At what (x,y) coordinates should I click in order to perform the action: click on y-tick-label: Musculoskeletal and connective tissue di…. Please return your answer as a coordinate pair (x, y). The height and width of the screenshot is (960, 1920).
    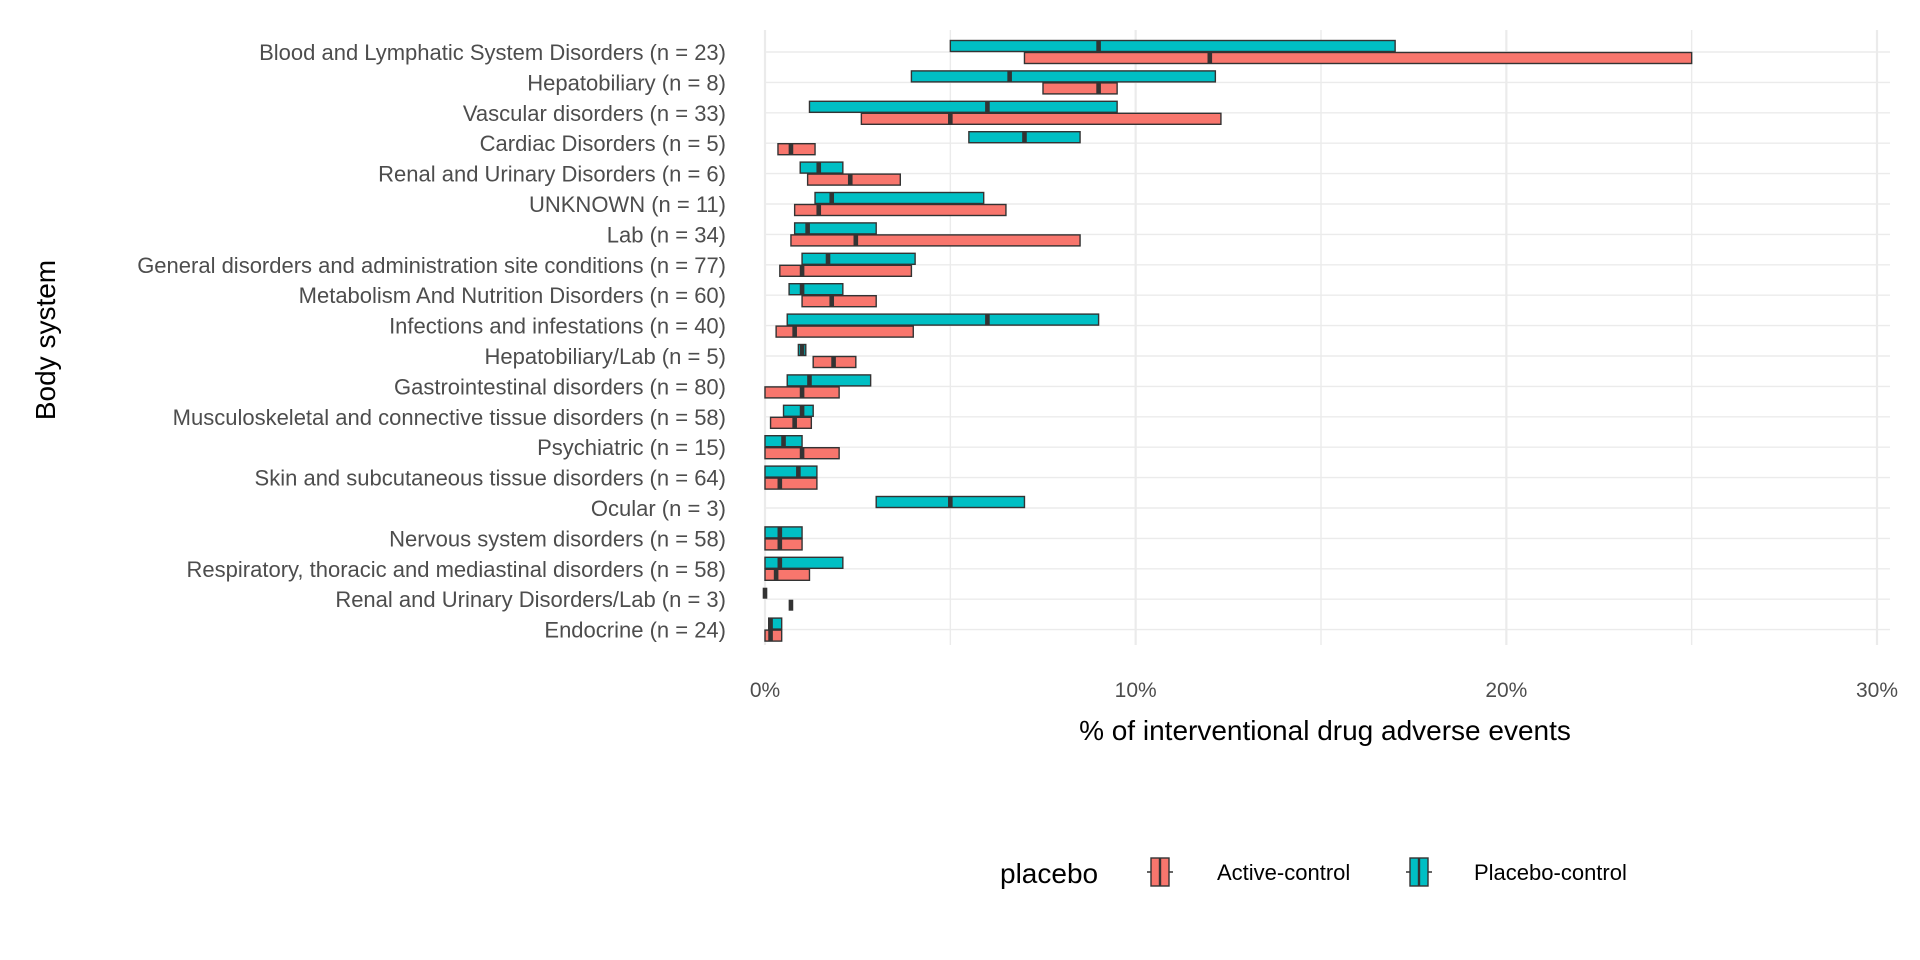
    Looking at the image, I should click on (449, 417).